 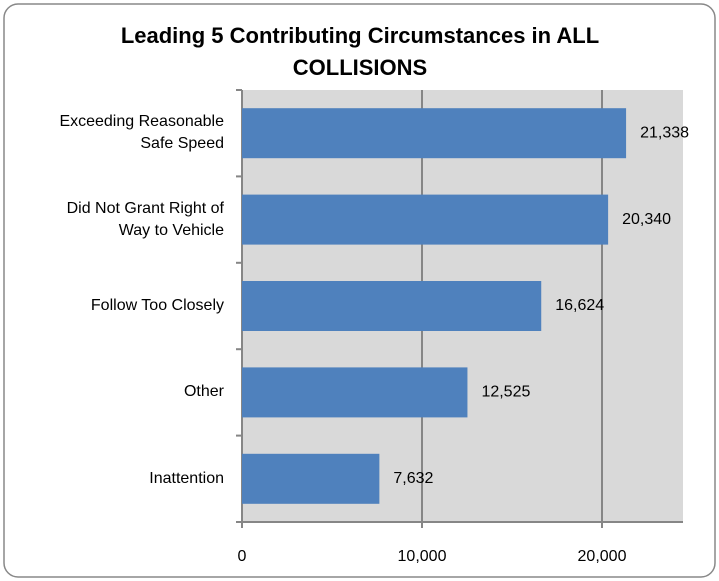 What do you see at coordinates (505, 392) in the screenshot?
I see `value-label: 12,525` at bounding box center [505, 392].